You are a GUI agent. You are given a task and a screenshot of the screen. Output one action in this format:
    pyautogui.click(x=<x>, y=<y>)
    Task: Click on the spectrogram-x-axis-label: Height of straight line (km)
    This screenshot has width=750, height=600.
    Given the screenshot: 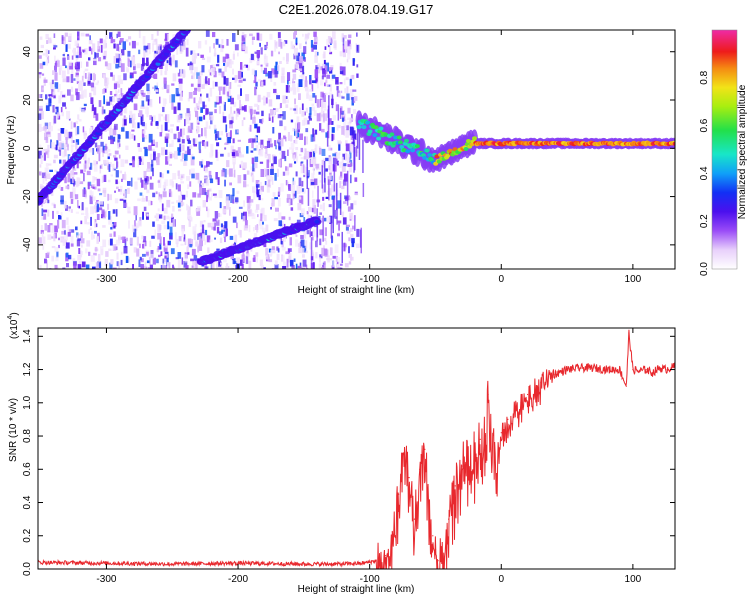 What is the action you would take?
    pyautogui.click(x=356, y=290)
    